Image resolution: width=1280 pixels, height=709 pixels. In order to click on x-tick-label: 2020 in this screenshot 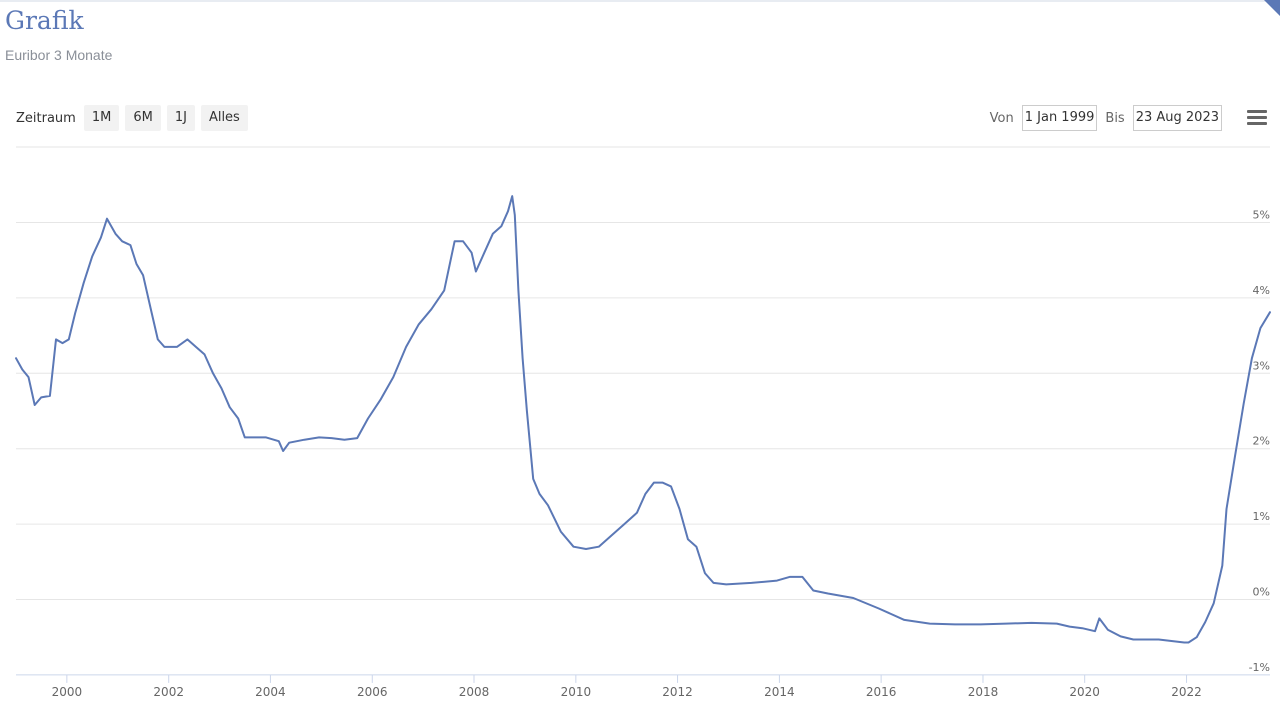, I will do `click(1084, 692)`.